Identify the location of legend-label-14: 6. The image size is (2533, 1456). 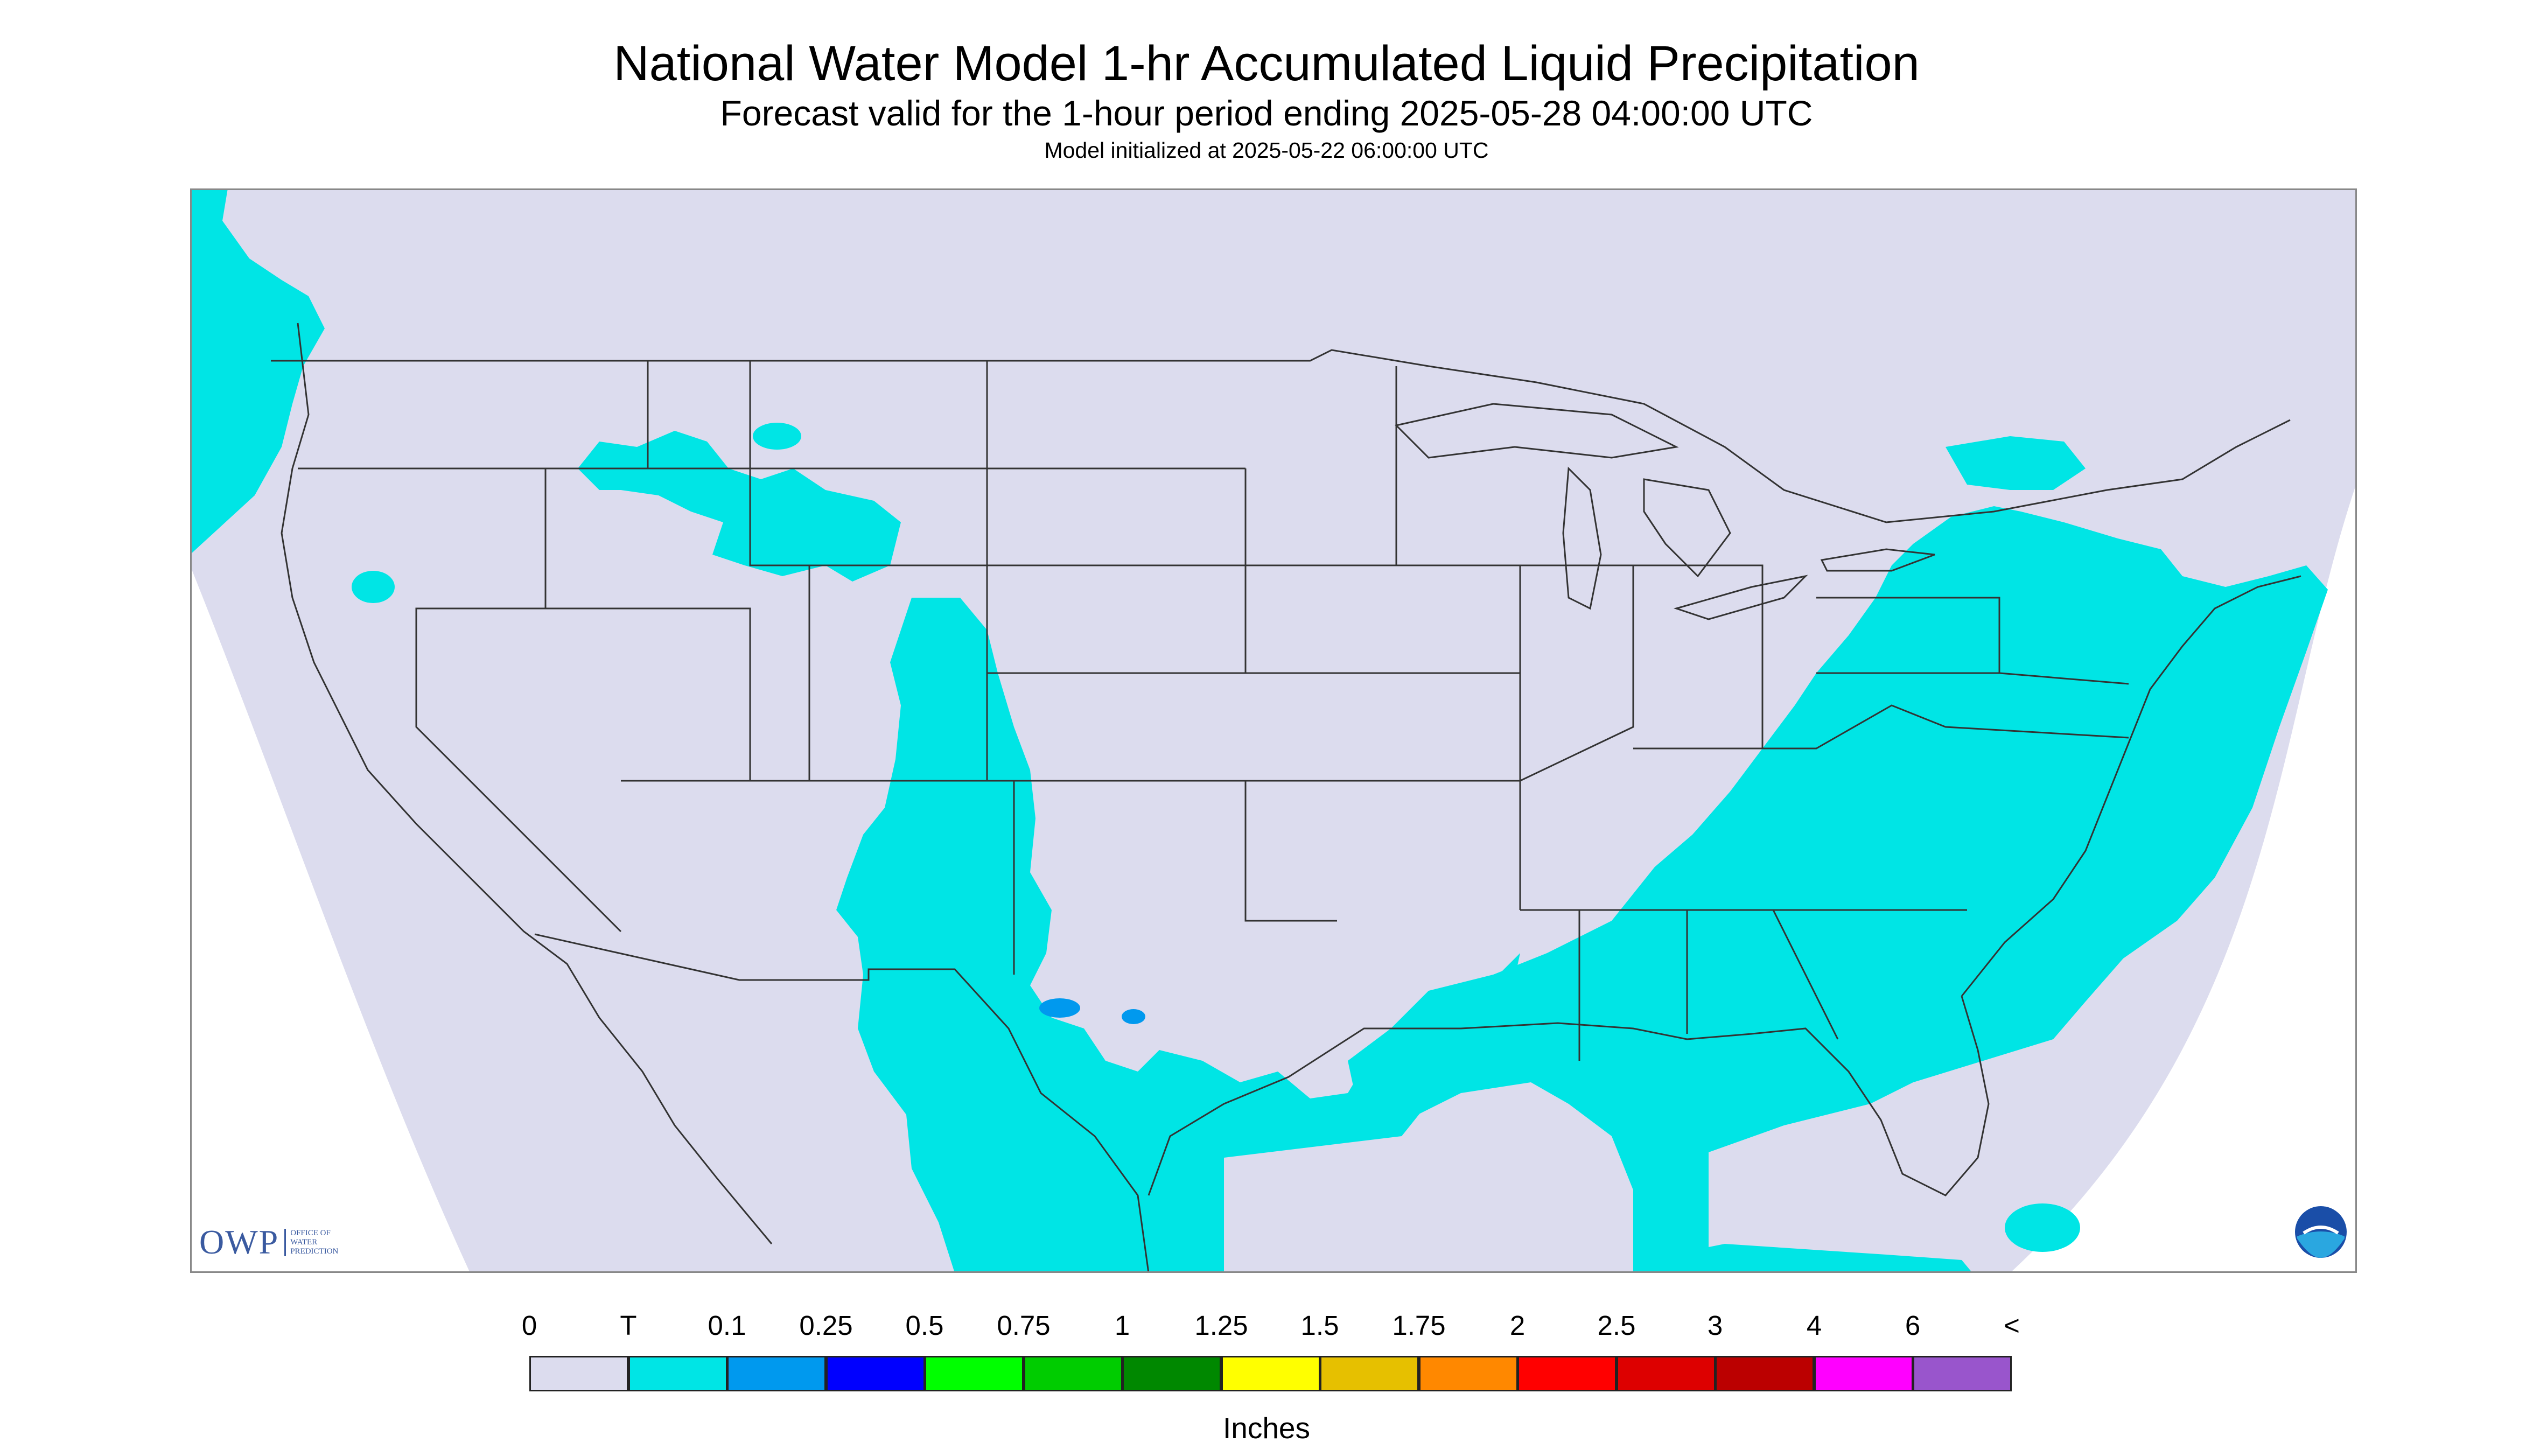
(1913, 1325).